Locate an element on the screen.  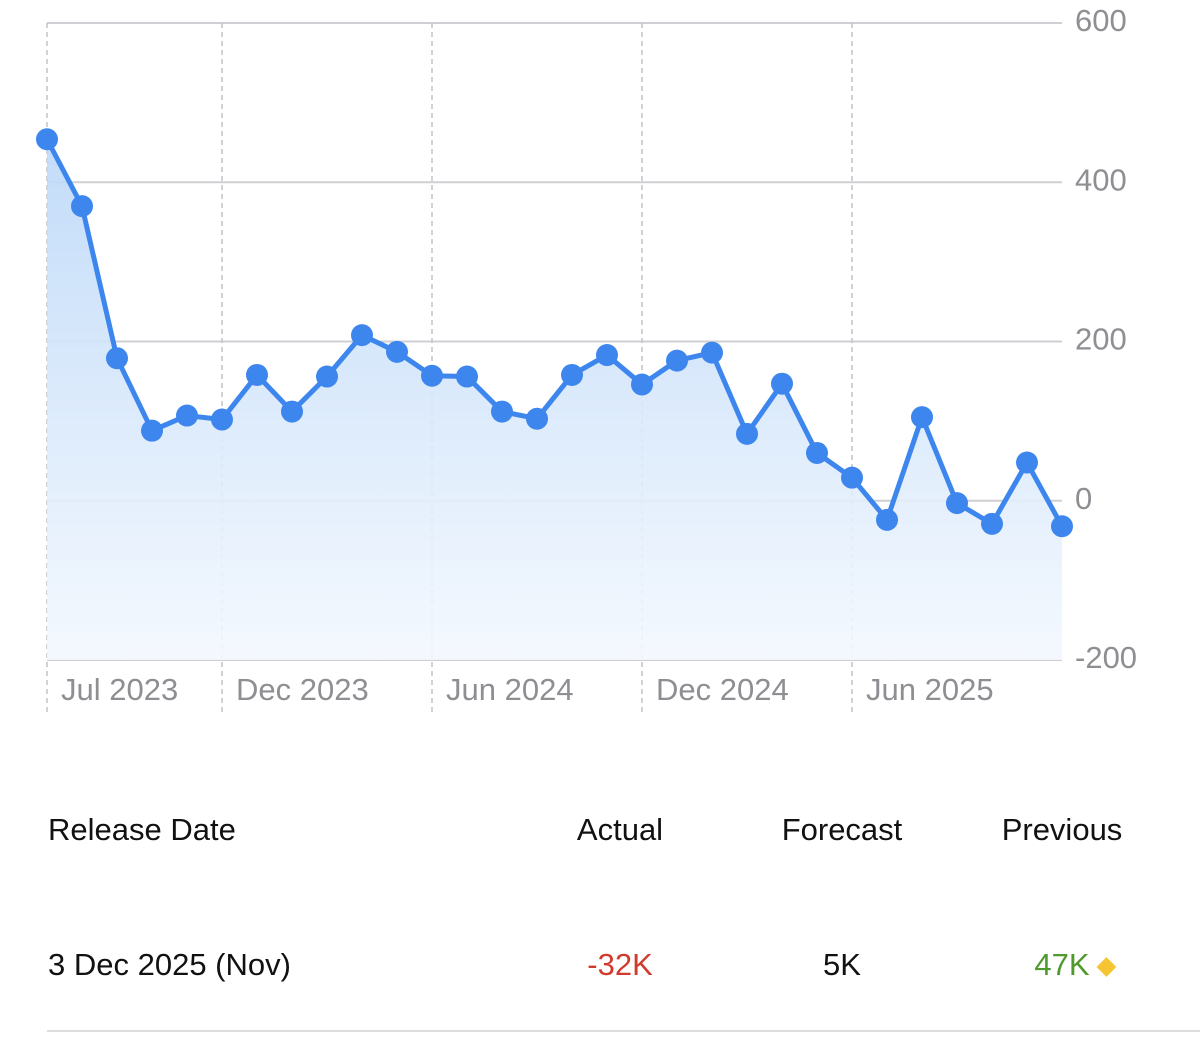
y-tick-label: -200 is located at coordinates (1106, 657).